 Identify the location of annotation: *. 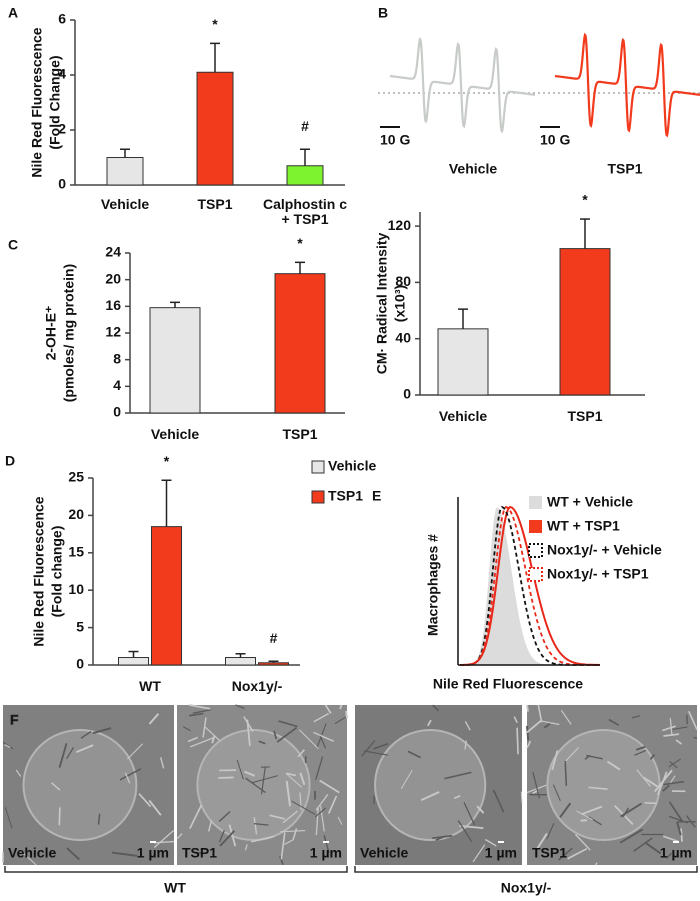
(585, 200).